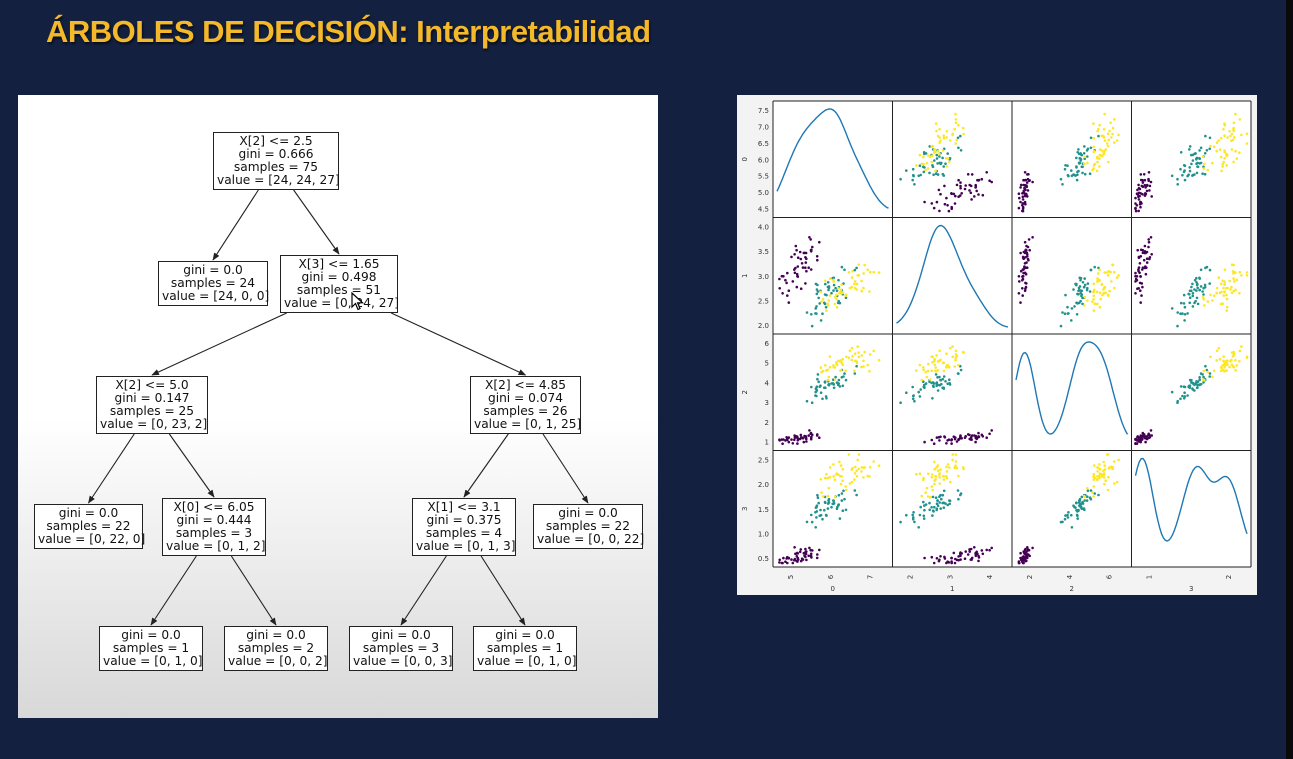 The image size is (1293, 759). I want to click on tree-node-line: samples = 51, so click(339, 290).